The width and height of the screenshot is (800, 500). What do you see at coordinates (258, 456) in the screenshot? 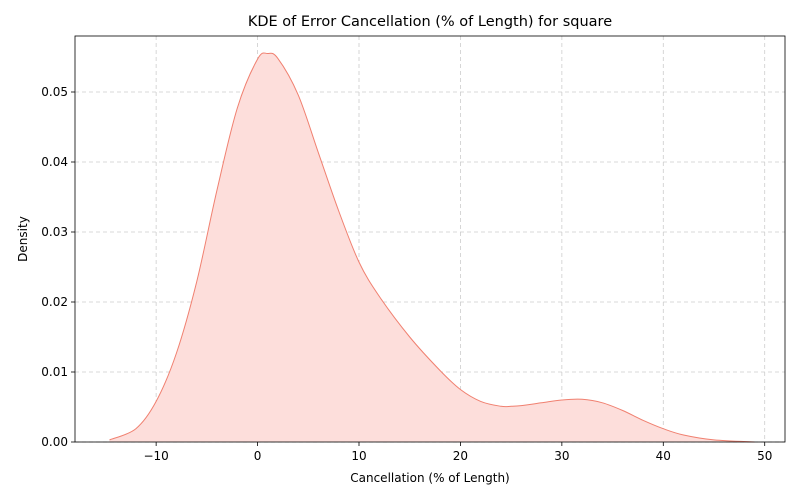
I see `x-tick-label: 0` at bounding box center [258, 456].